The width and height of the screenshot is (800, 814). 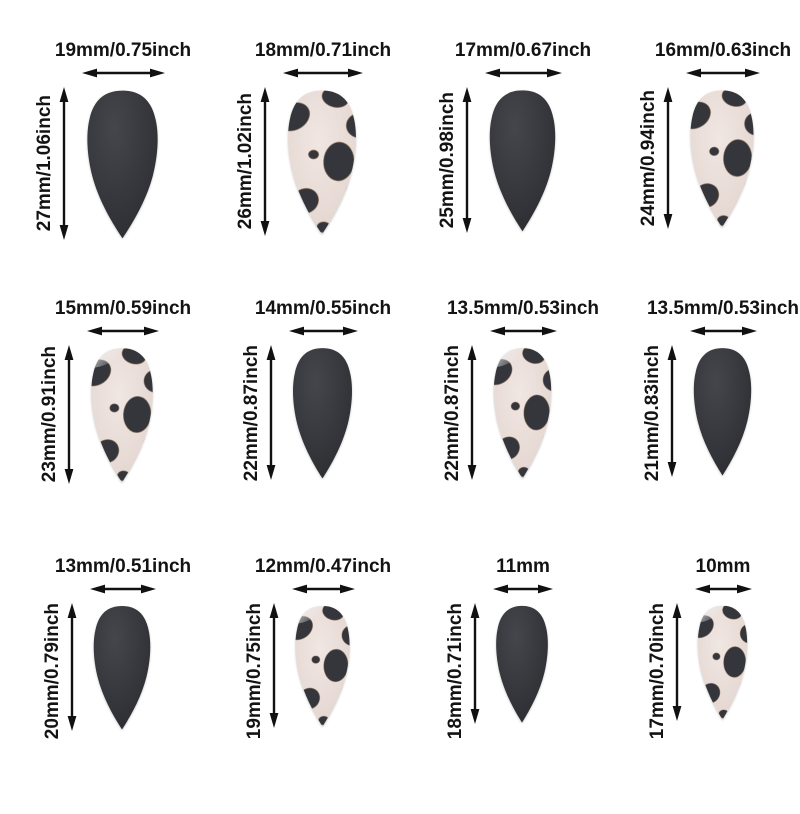 I want to click on length-measure-group: 27mm/1.06inch, so click(x=99, y=163).